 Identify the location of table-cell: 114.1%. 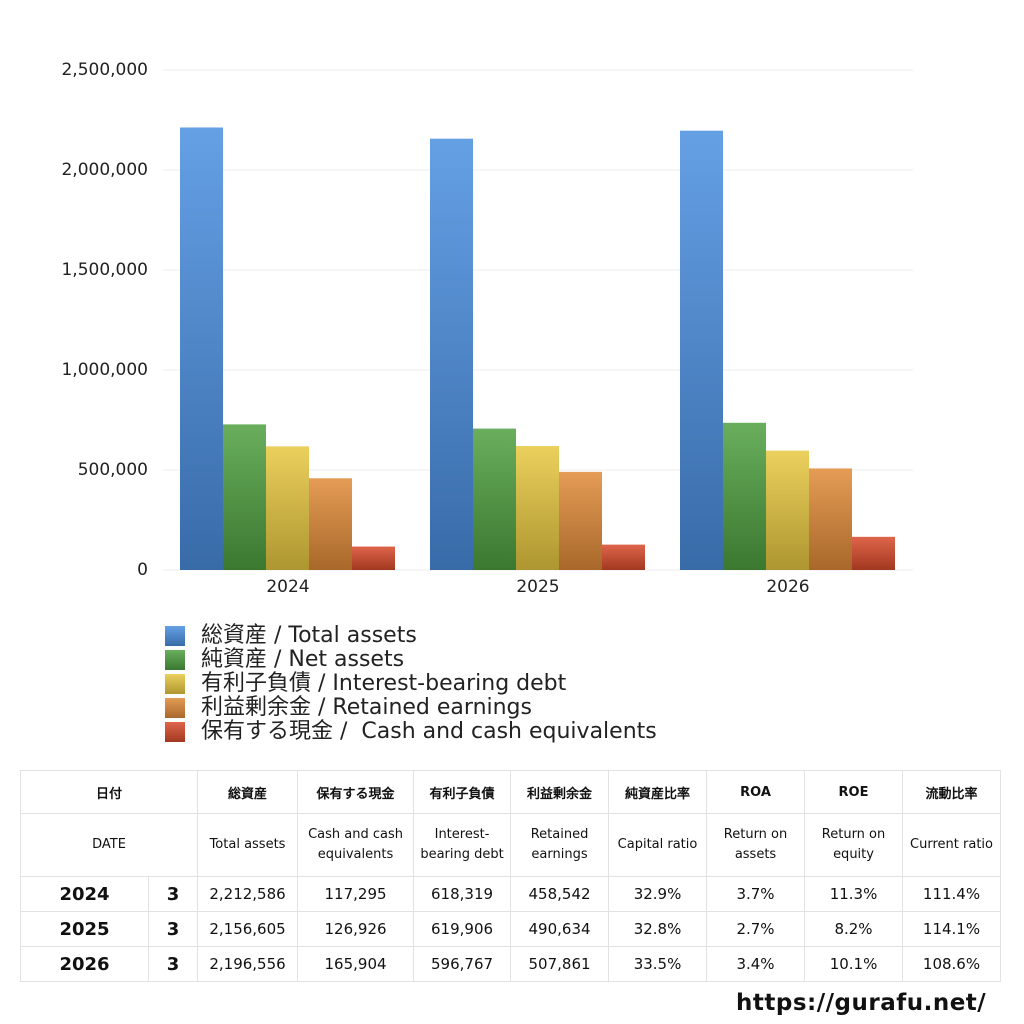
(952, 929).